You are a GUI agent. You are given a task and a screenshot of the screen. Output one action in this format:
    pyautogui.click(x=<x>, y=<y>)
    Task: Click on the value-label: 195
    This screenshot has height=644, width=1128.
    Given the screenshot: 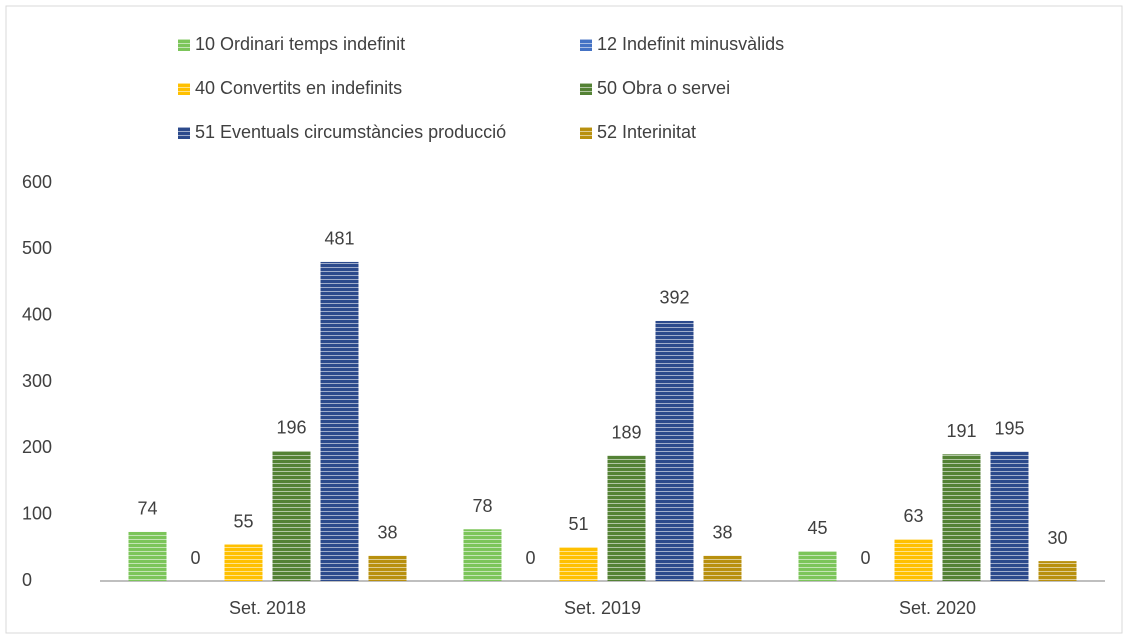 What is the action you would take?
    pyautogui.click(x=1009, y=428)
    